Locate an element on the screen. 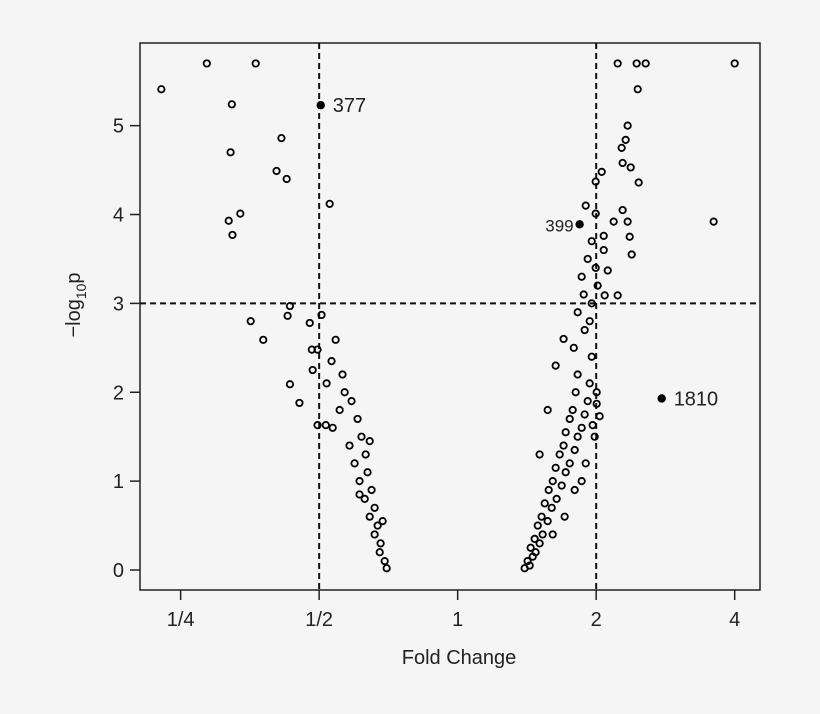  y-label-suffix: p is located at coordinates (74, 277).